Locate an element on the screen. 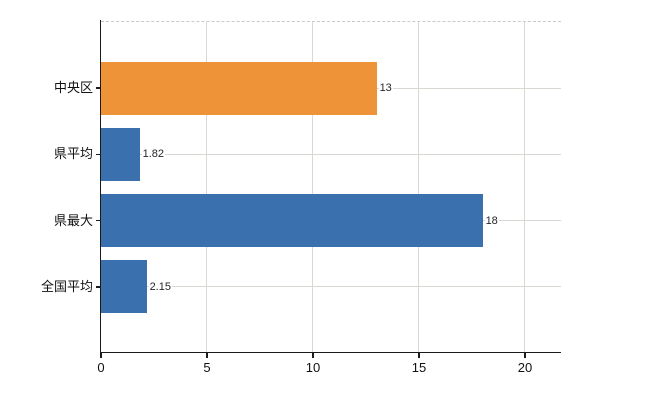  value-label: 13 is located at coordinates (385, 88).